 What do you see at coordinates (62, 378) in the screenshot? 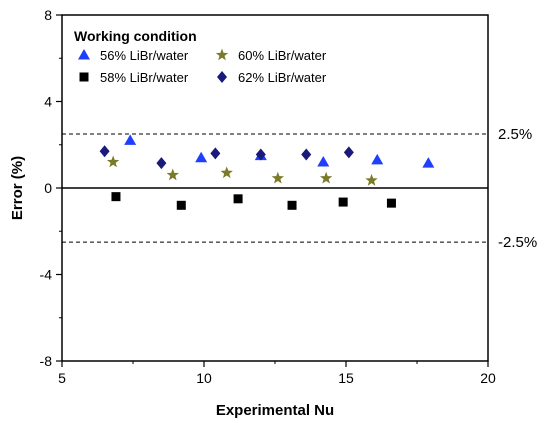
I see `x-tick-label: 5` at bounding box center [62, 378].